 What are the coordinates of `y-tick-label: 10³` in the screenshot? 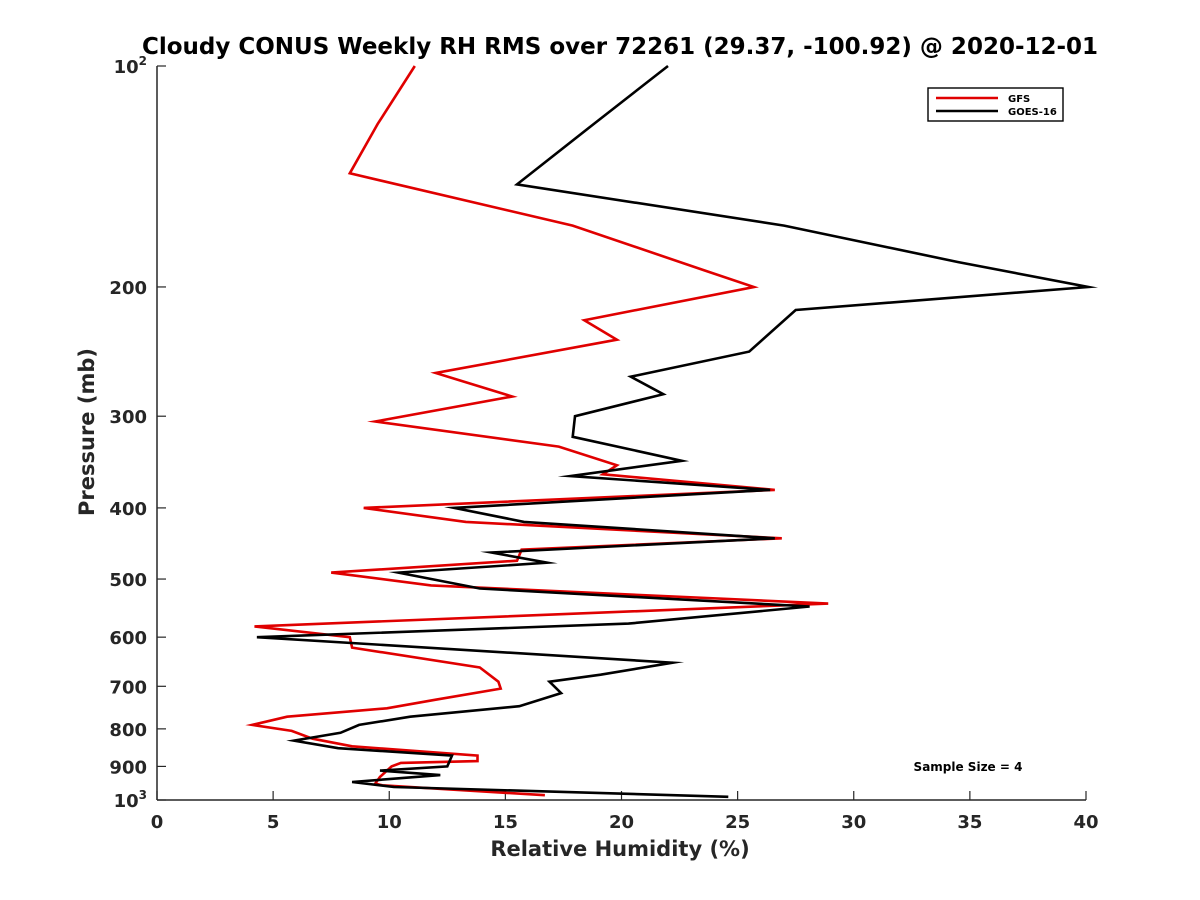 It's located at (130, 800).